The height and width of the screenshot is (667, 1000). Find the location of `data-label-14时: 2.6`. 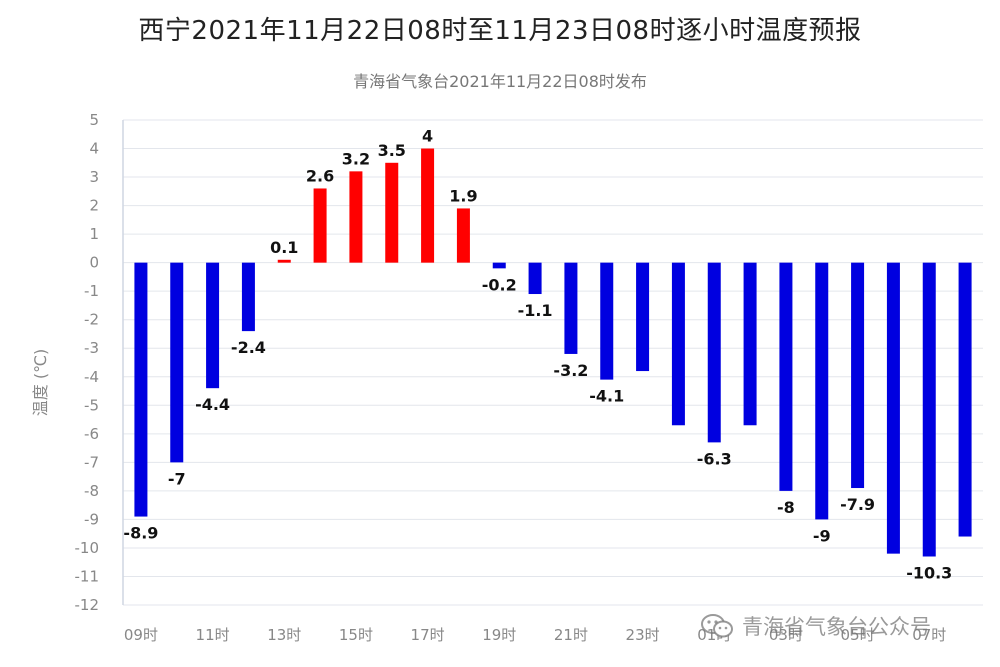

data-label-14时: 2.6 is located at coordinates (320, 175).